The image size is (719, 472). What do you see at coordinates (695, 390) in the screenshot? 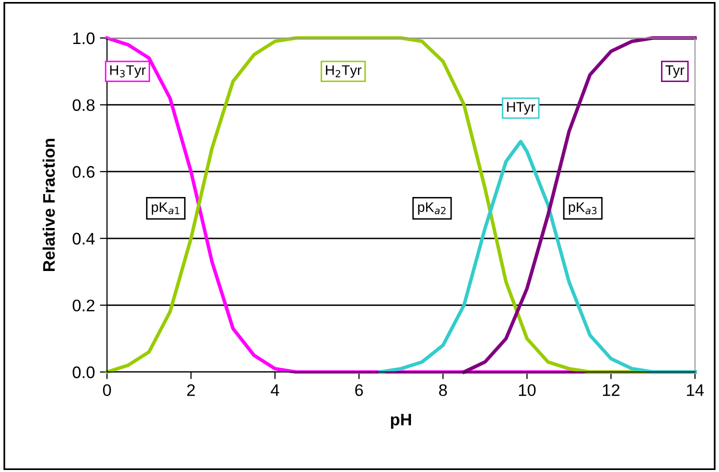
I see `x-tick-label: 14` at bounding box center [695, 390].